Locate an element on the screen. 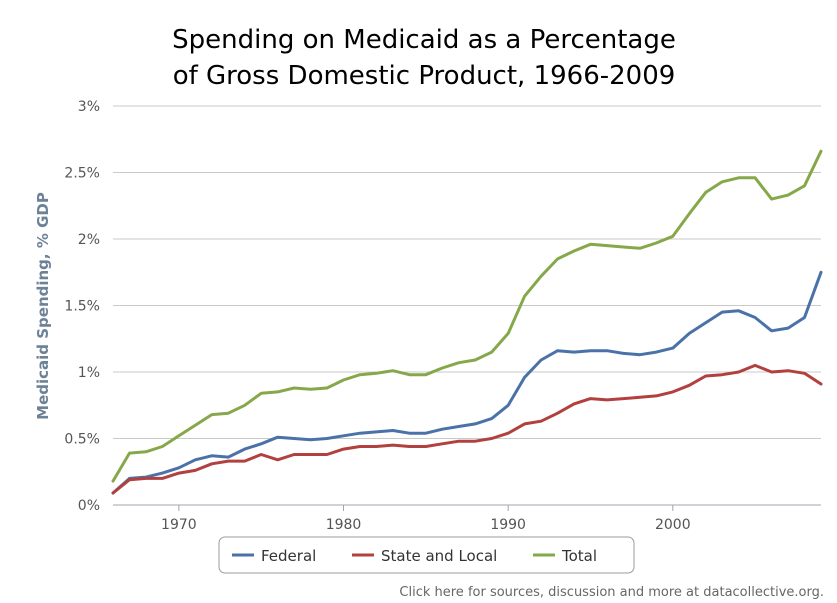 The width and height of the screenshot is (837, 603). legend-label: Federal is located at coordinates (288, 556).